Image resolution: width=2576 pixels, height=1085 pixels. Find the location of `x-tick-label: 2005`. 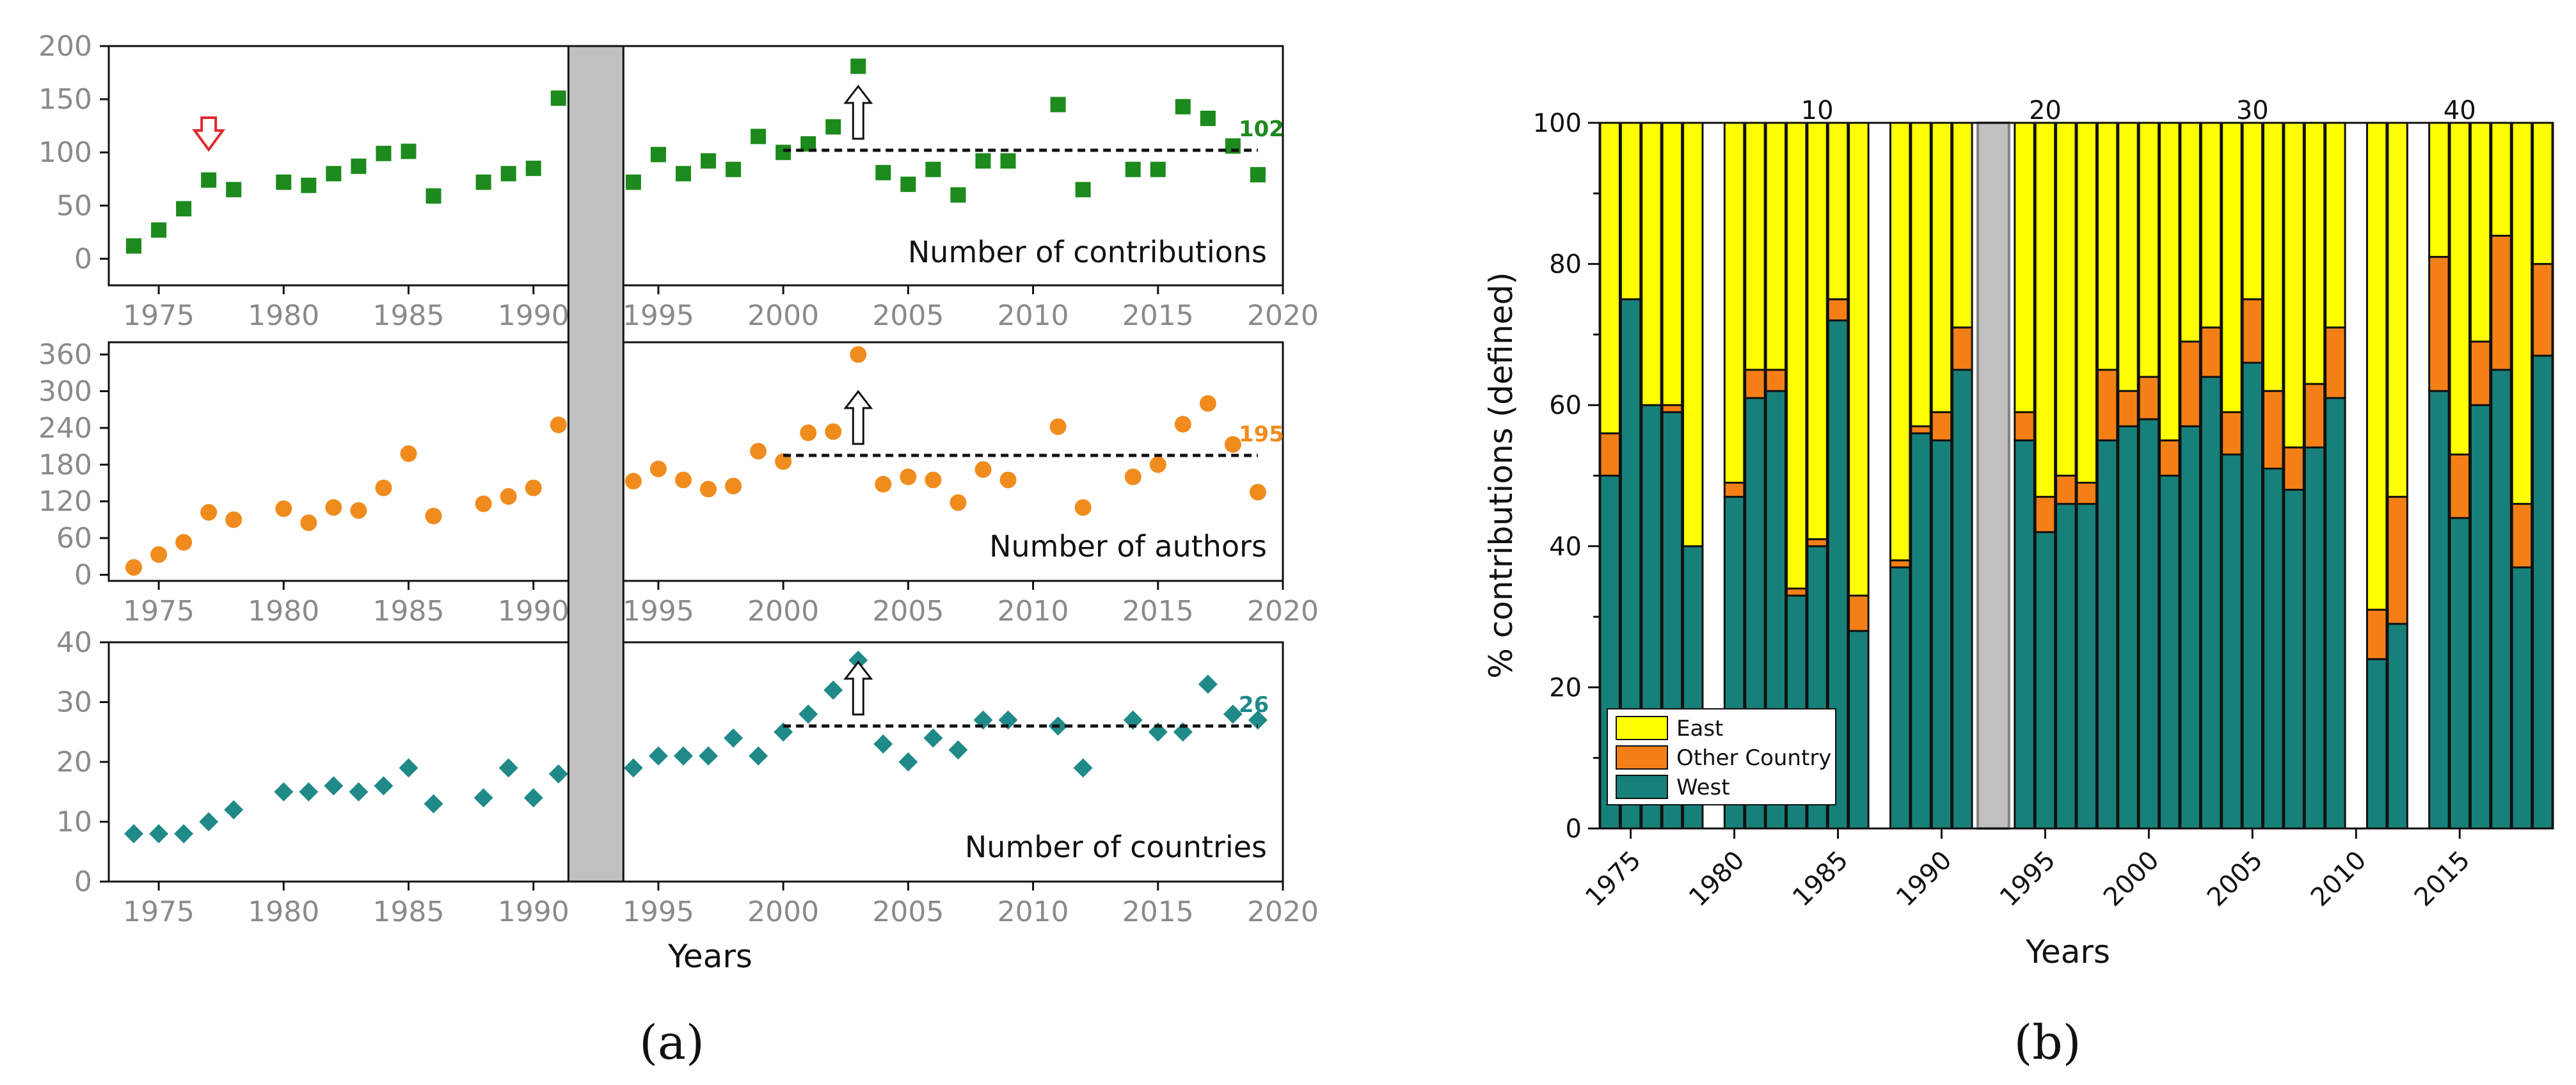

x-tick-label: 2005 is located at coordinates (908, 612).